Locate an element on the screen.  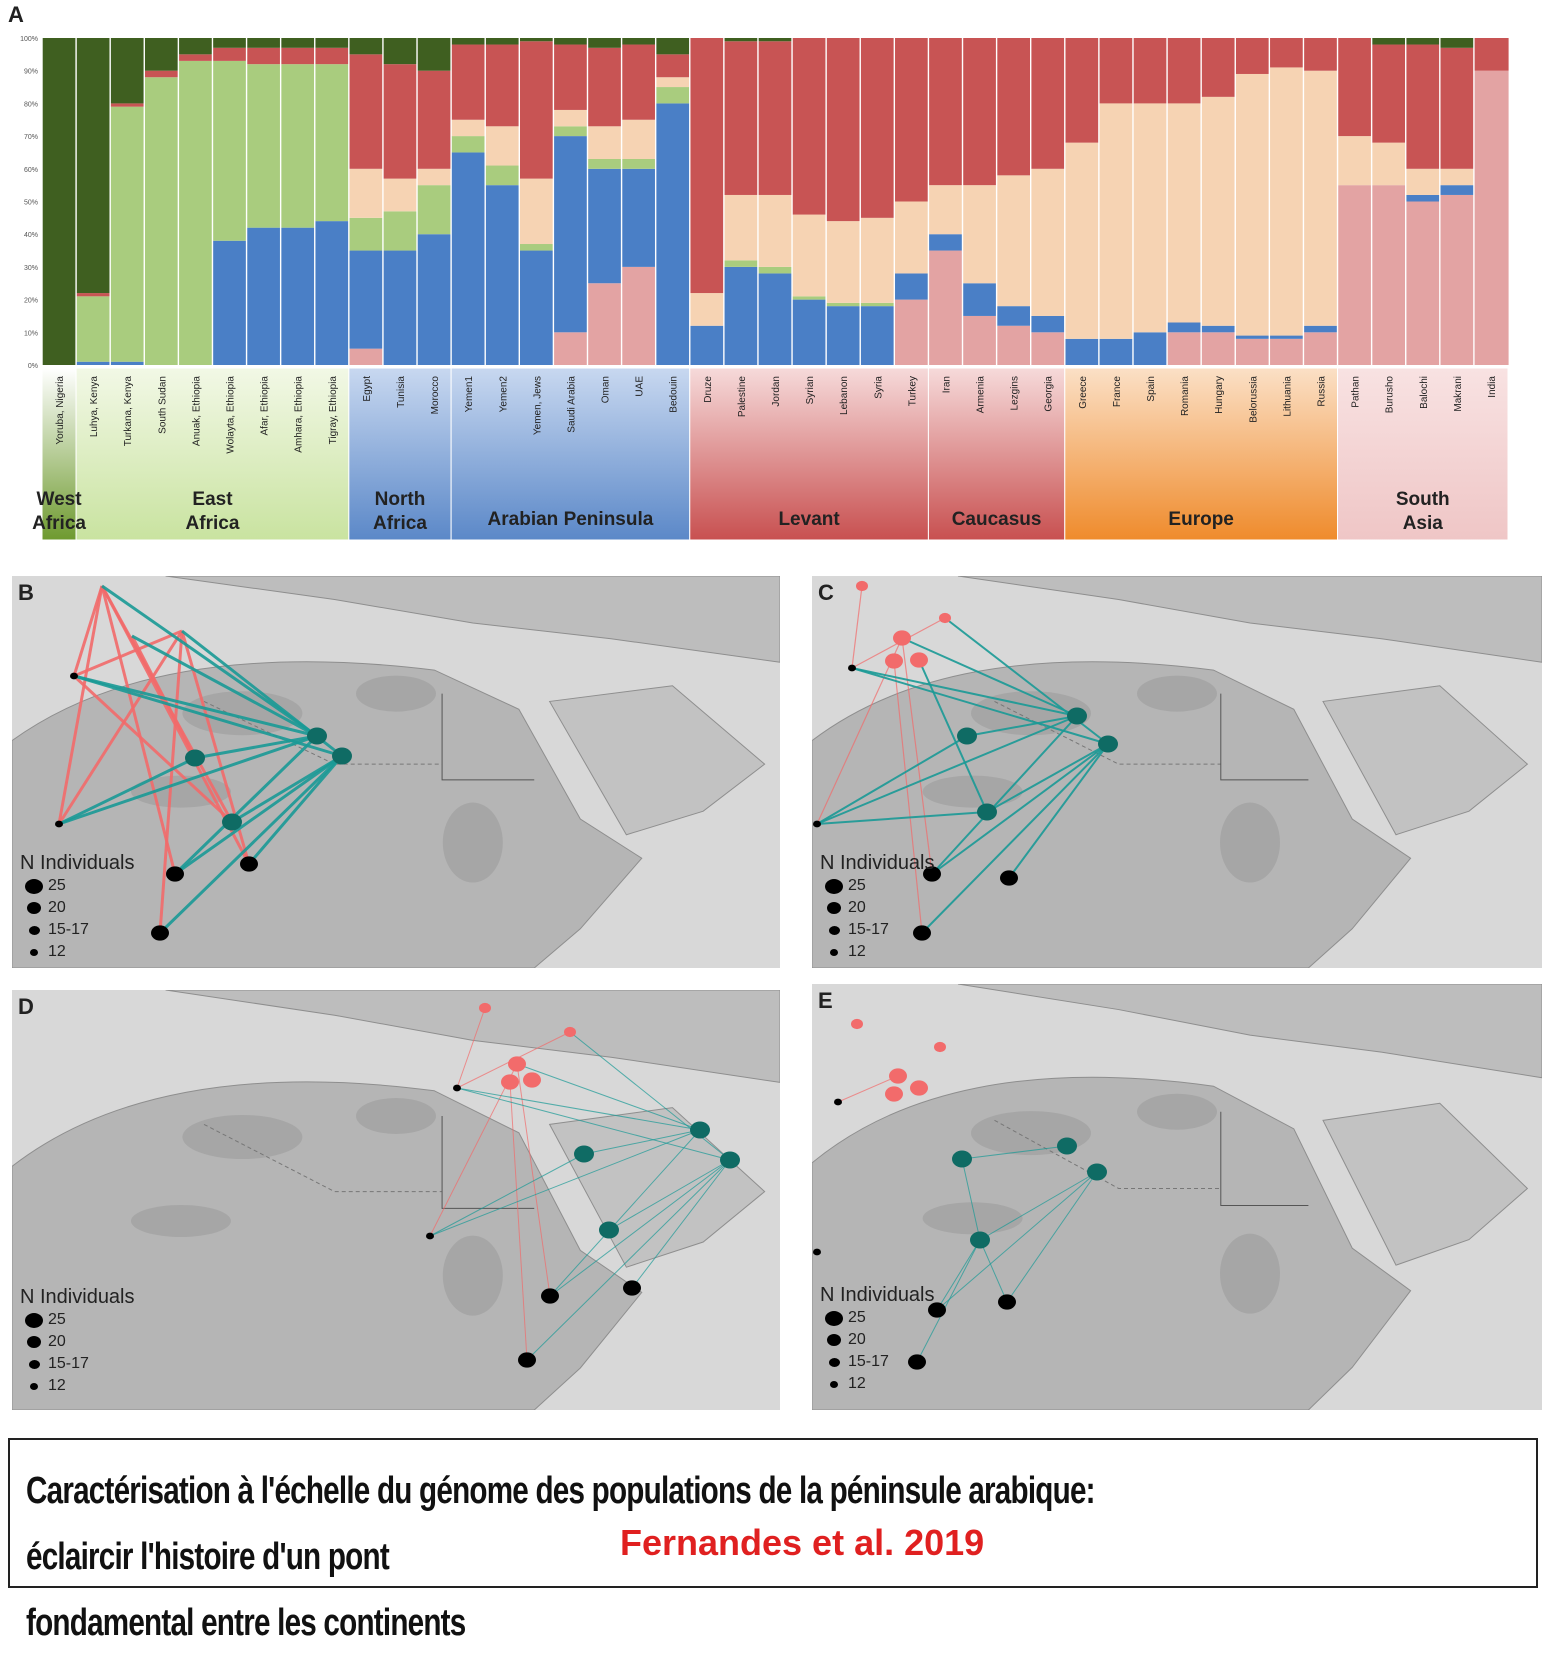
population-label: Egypt is located at coordinates (367, 389).